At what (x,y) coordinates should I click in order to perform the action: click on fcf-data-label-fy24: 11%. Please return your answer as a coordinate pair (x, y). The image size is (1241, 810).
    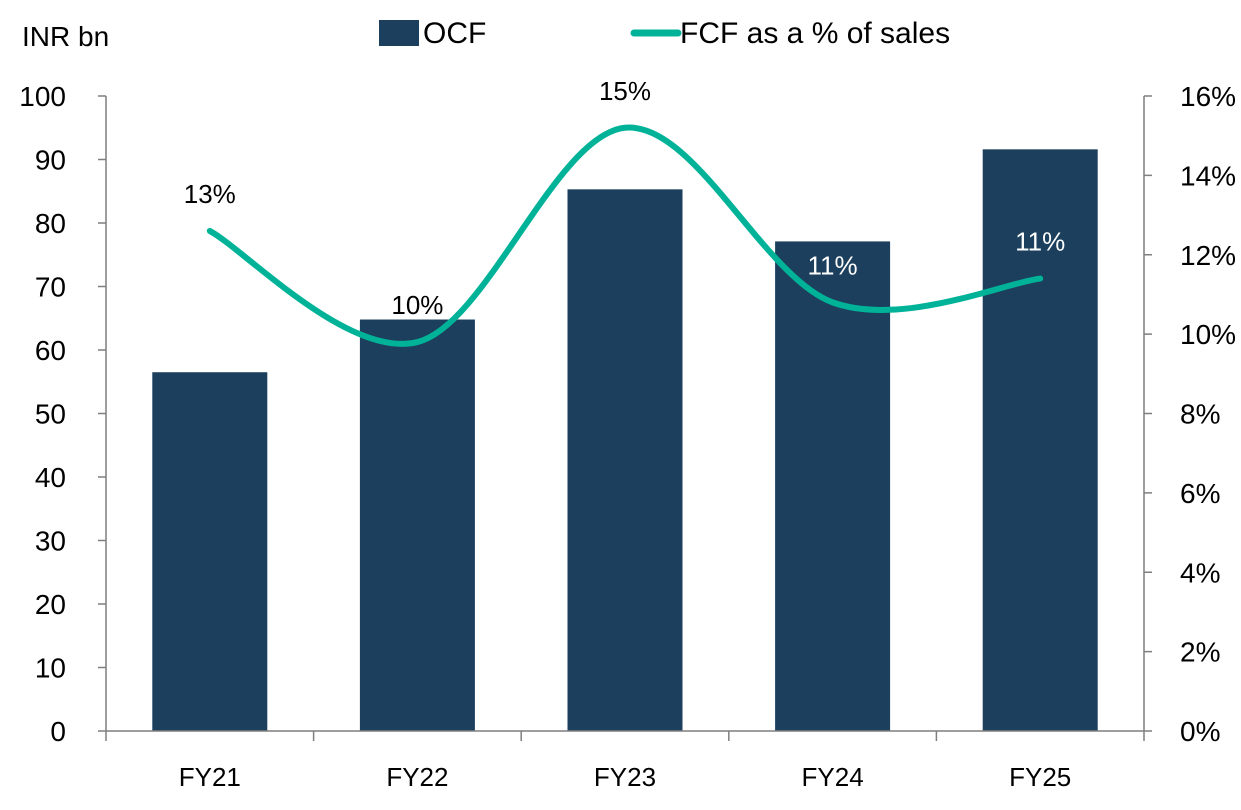
    Looking at the image, I should click on (833, 265).